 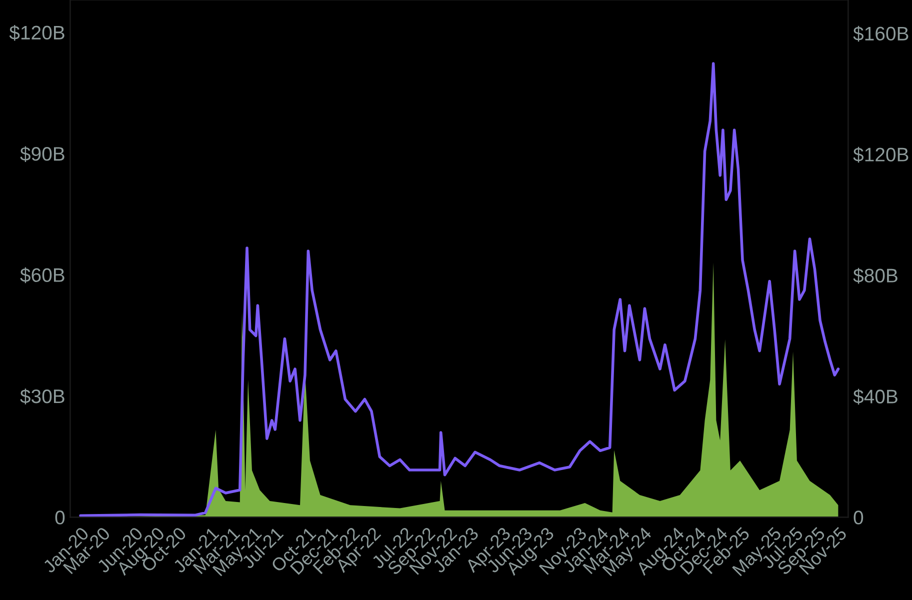 What do you see at coordinates (880, 154) in the screenshot?
I see `y2-tick-label: $120B` at bounding box center [880, 154].